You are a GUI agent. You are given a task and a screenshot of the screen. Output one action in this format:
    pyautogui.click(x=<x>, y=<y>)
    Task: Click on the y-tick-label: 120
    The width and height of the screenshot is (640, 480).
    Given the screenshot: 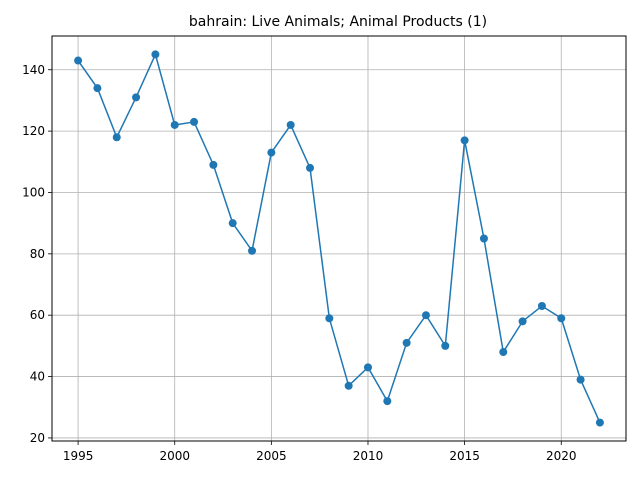 What is the action you would take?
    pyautogui.click(x=33, y=131)
    